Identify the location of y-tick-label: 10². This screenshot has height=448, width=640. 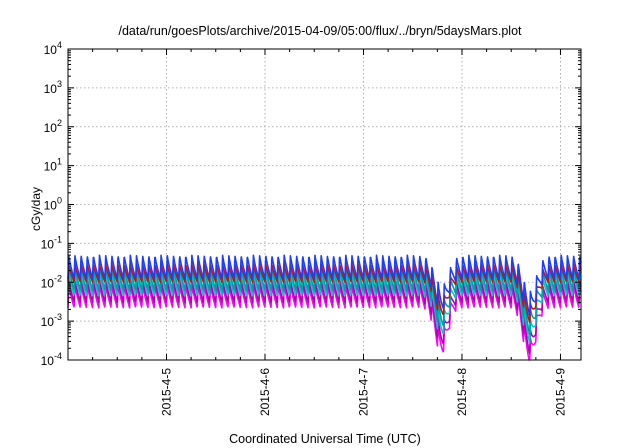
(53, 126).